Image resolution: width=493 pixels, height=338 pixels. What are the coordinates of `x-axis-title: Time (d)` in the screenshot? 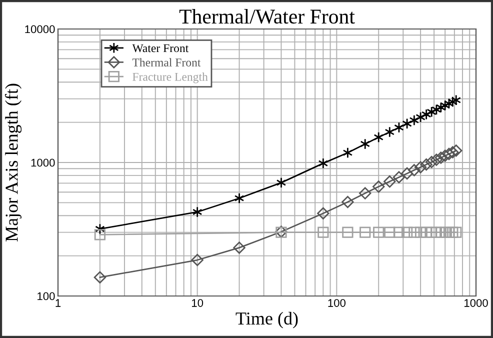 It's located at (267, 320).